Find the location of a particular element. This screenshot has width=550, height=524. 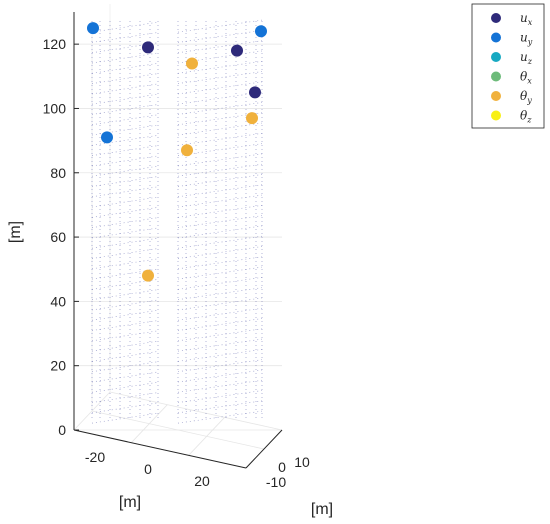

y-tick-labels: -100 10 is located at coordinates (288, 472).